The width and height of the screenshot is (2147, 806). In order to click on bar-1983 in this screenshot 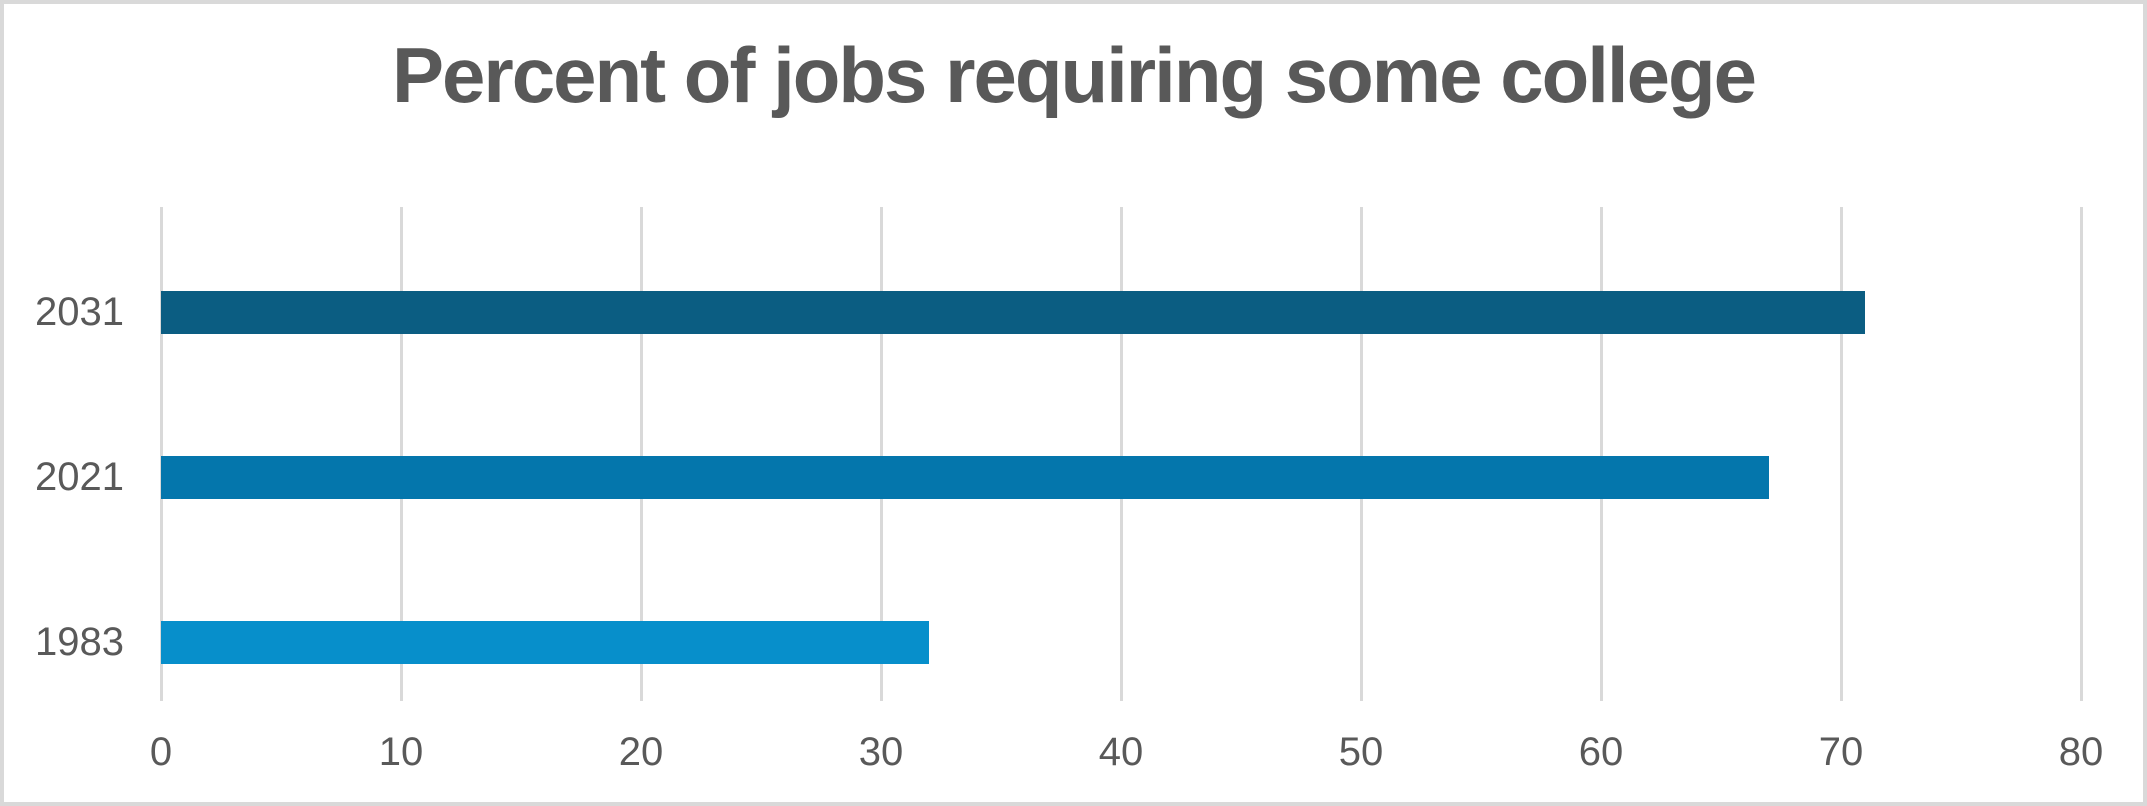, I will do `click(545, 642)`.